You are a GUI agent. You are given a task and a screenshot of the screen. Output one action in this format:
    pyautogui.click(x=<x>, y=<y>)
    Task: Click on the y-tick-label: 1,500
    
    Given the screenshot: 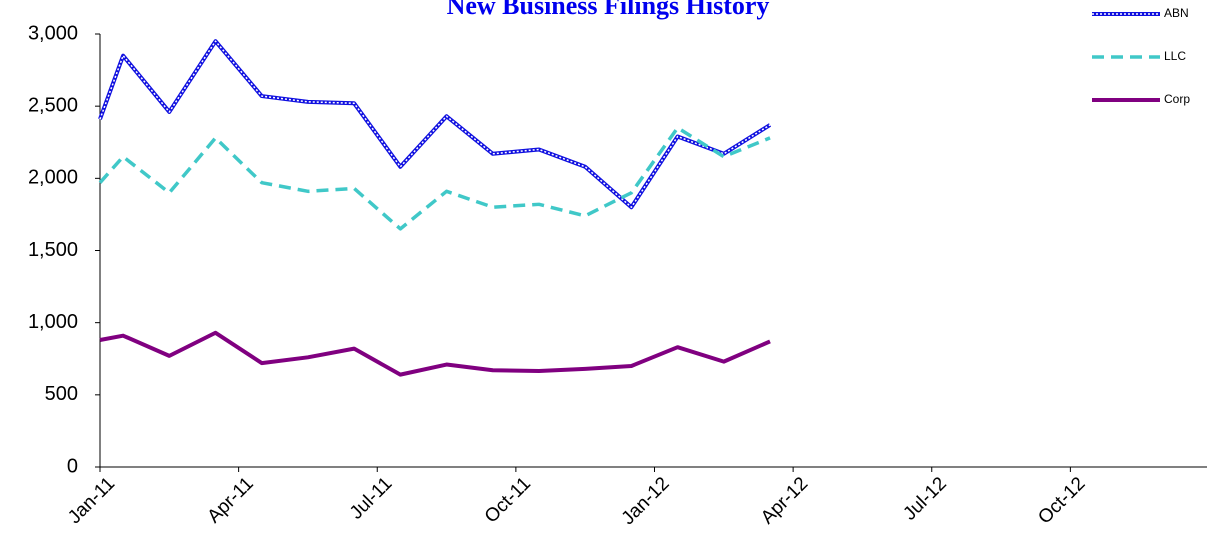 What is the action you would take?
    pyautogui.click(x=53, y=250)
    